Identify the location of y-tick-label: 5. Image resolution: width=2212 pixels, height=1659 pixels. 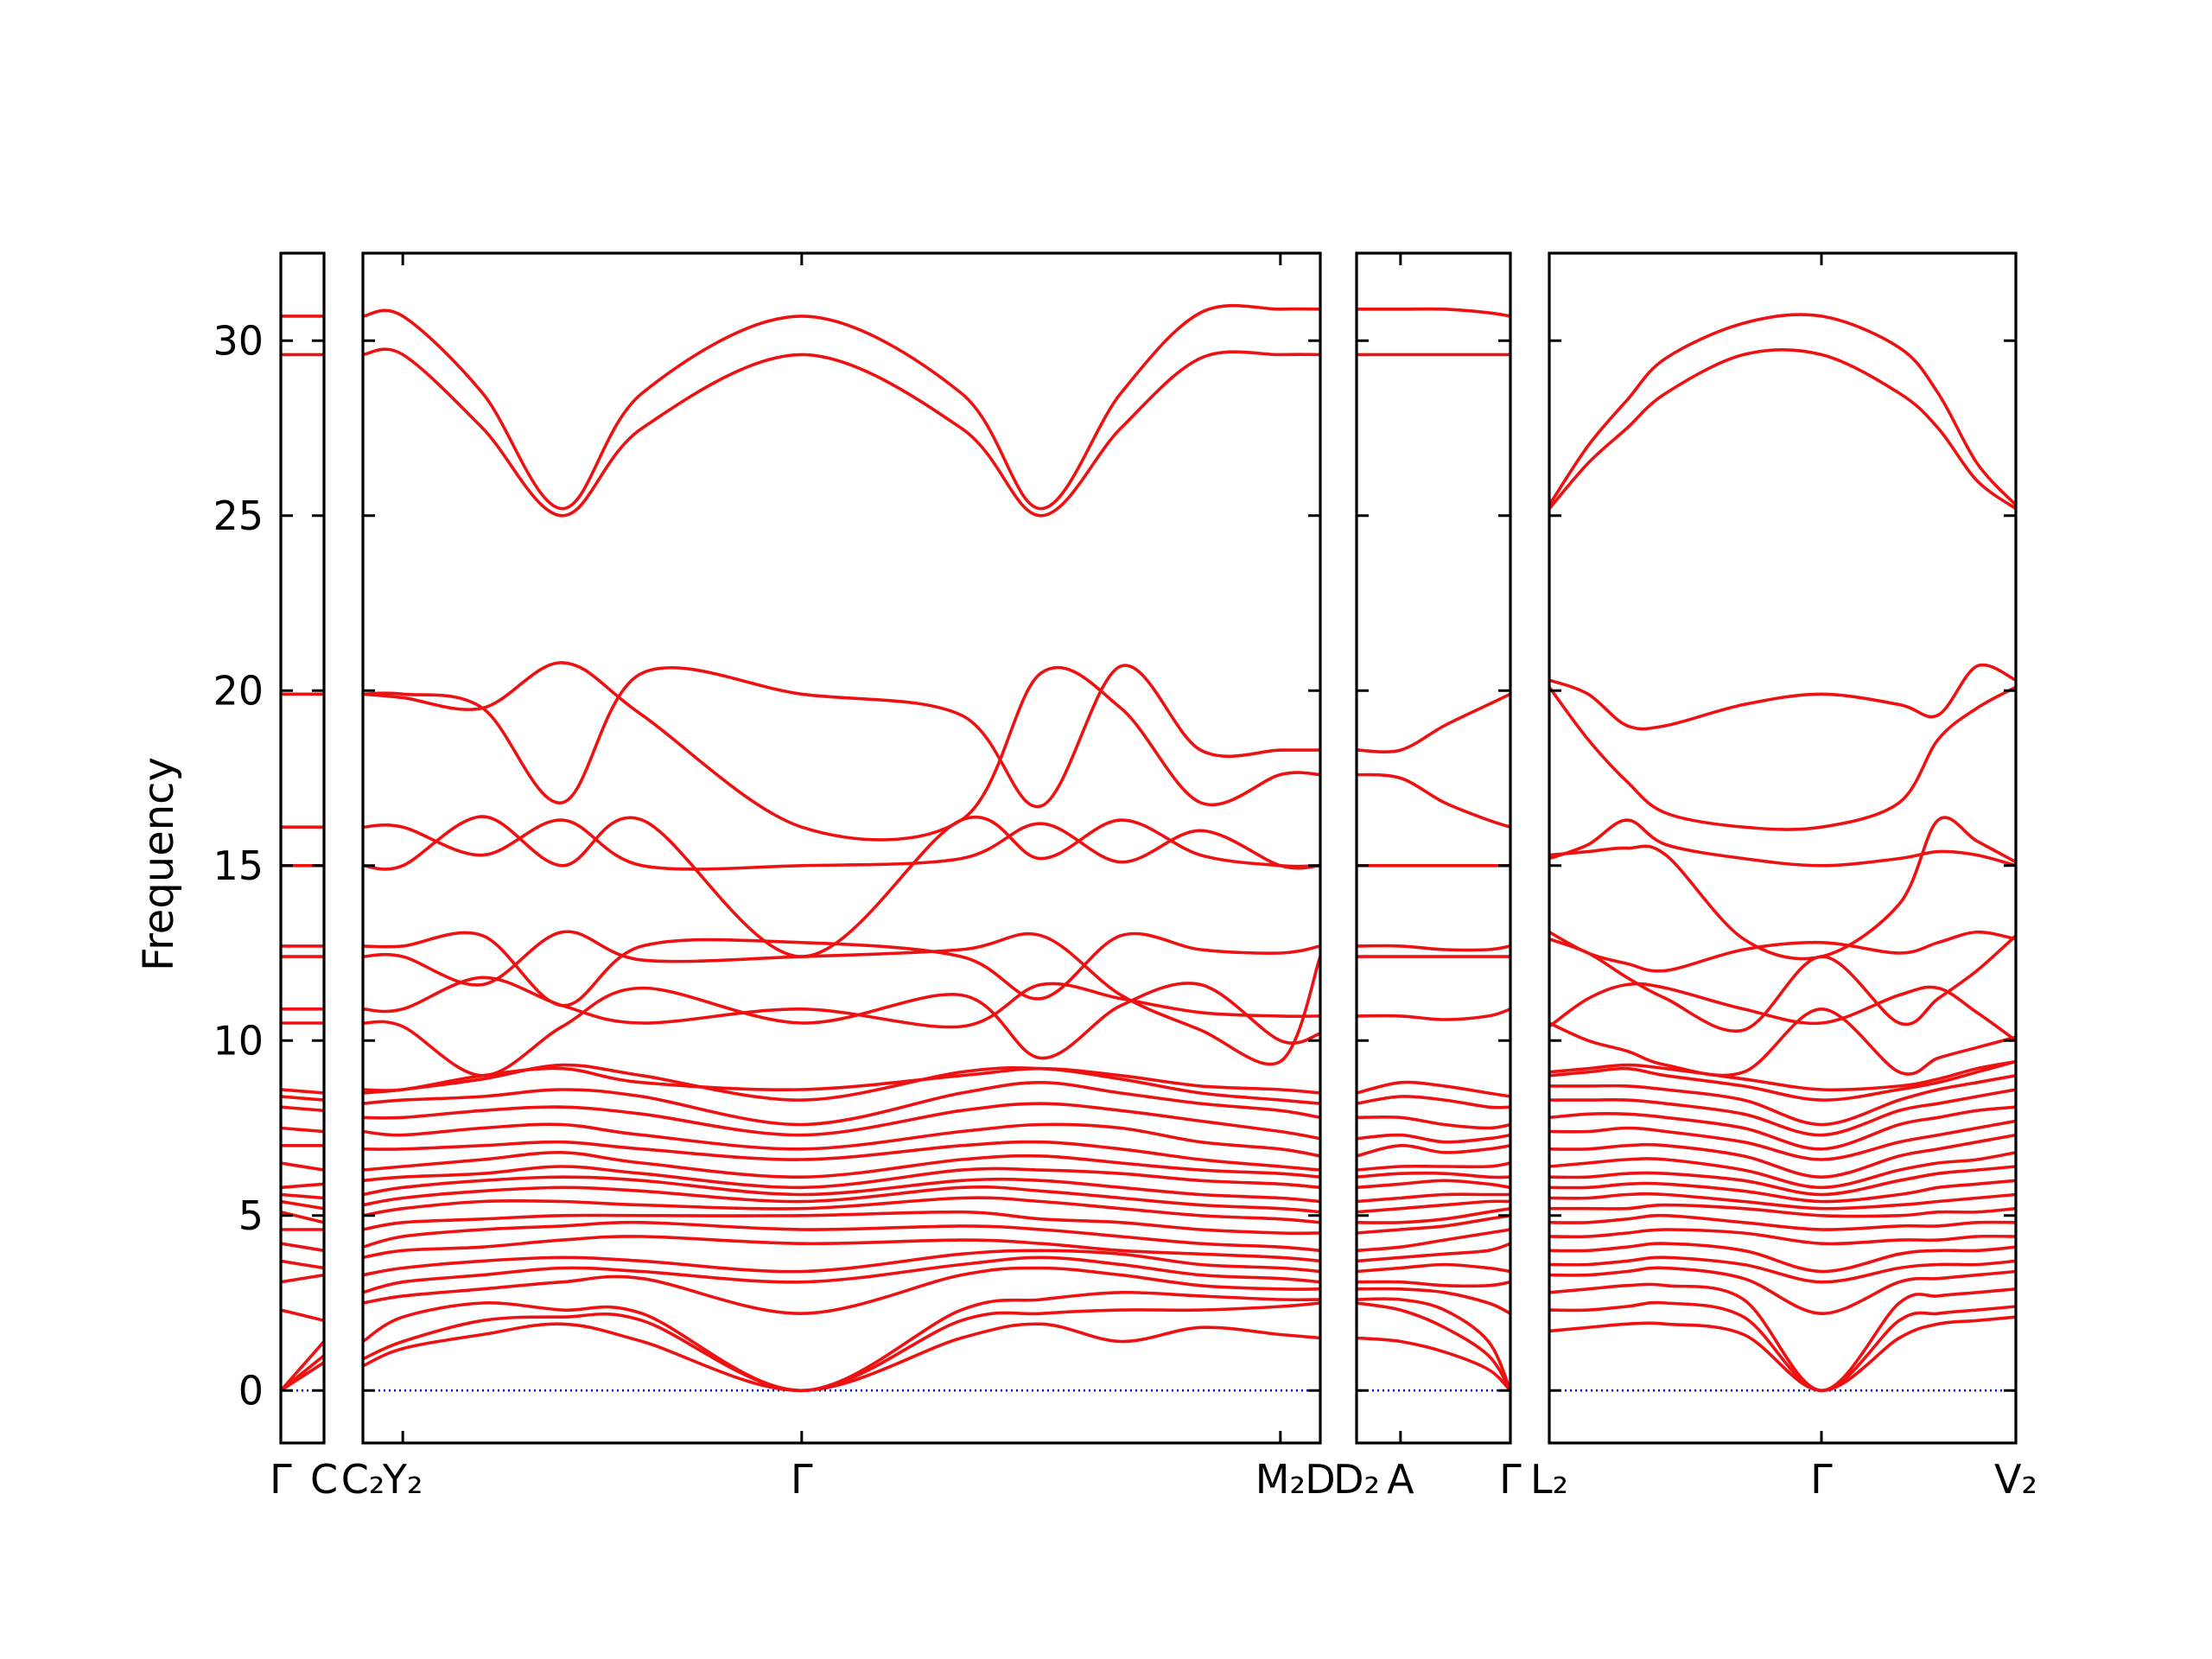
(251, 1215).